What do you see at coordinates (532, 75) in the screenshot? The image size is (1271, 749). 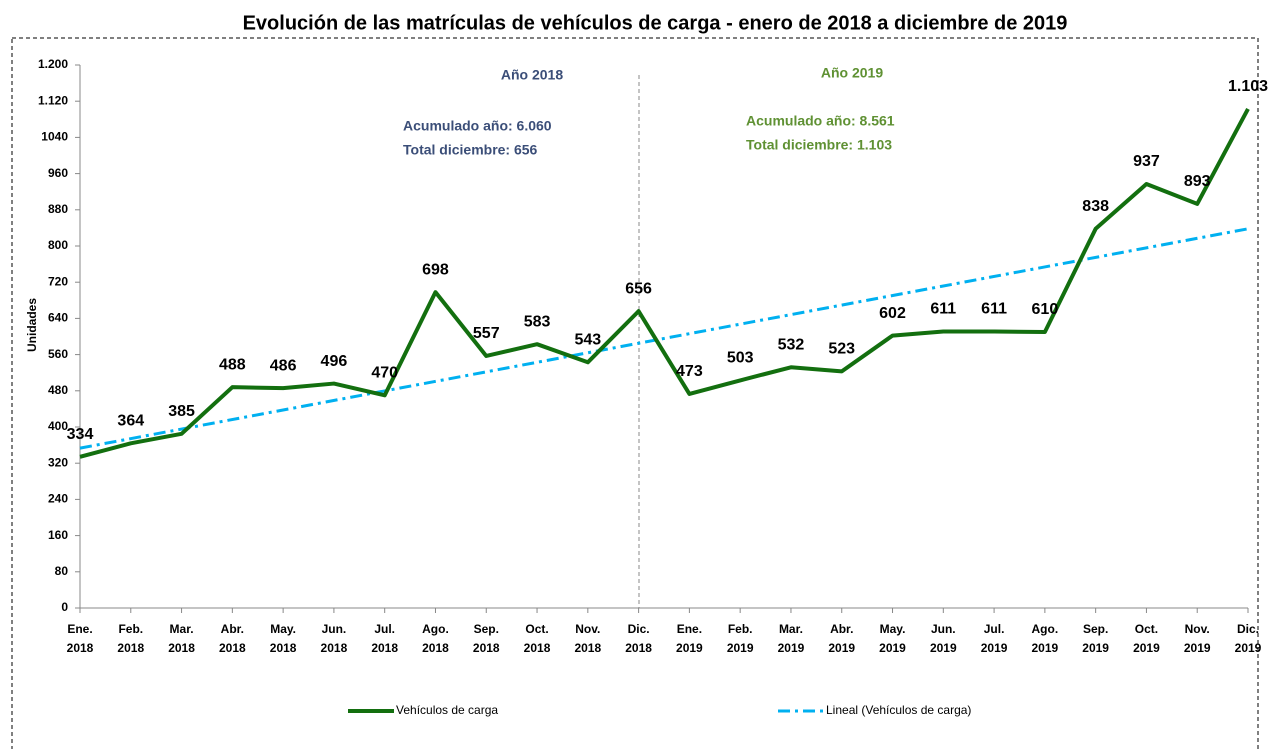 I see `annotation-title: Año 2018` at bounding box center [532, 75].